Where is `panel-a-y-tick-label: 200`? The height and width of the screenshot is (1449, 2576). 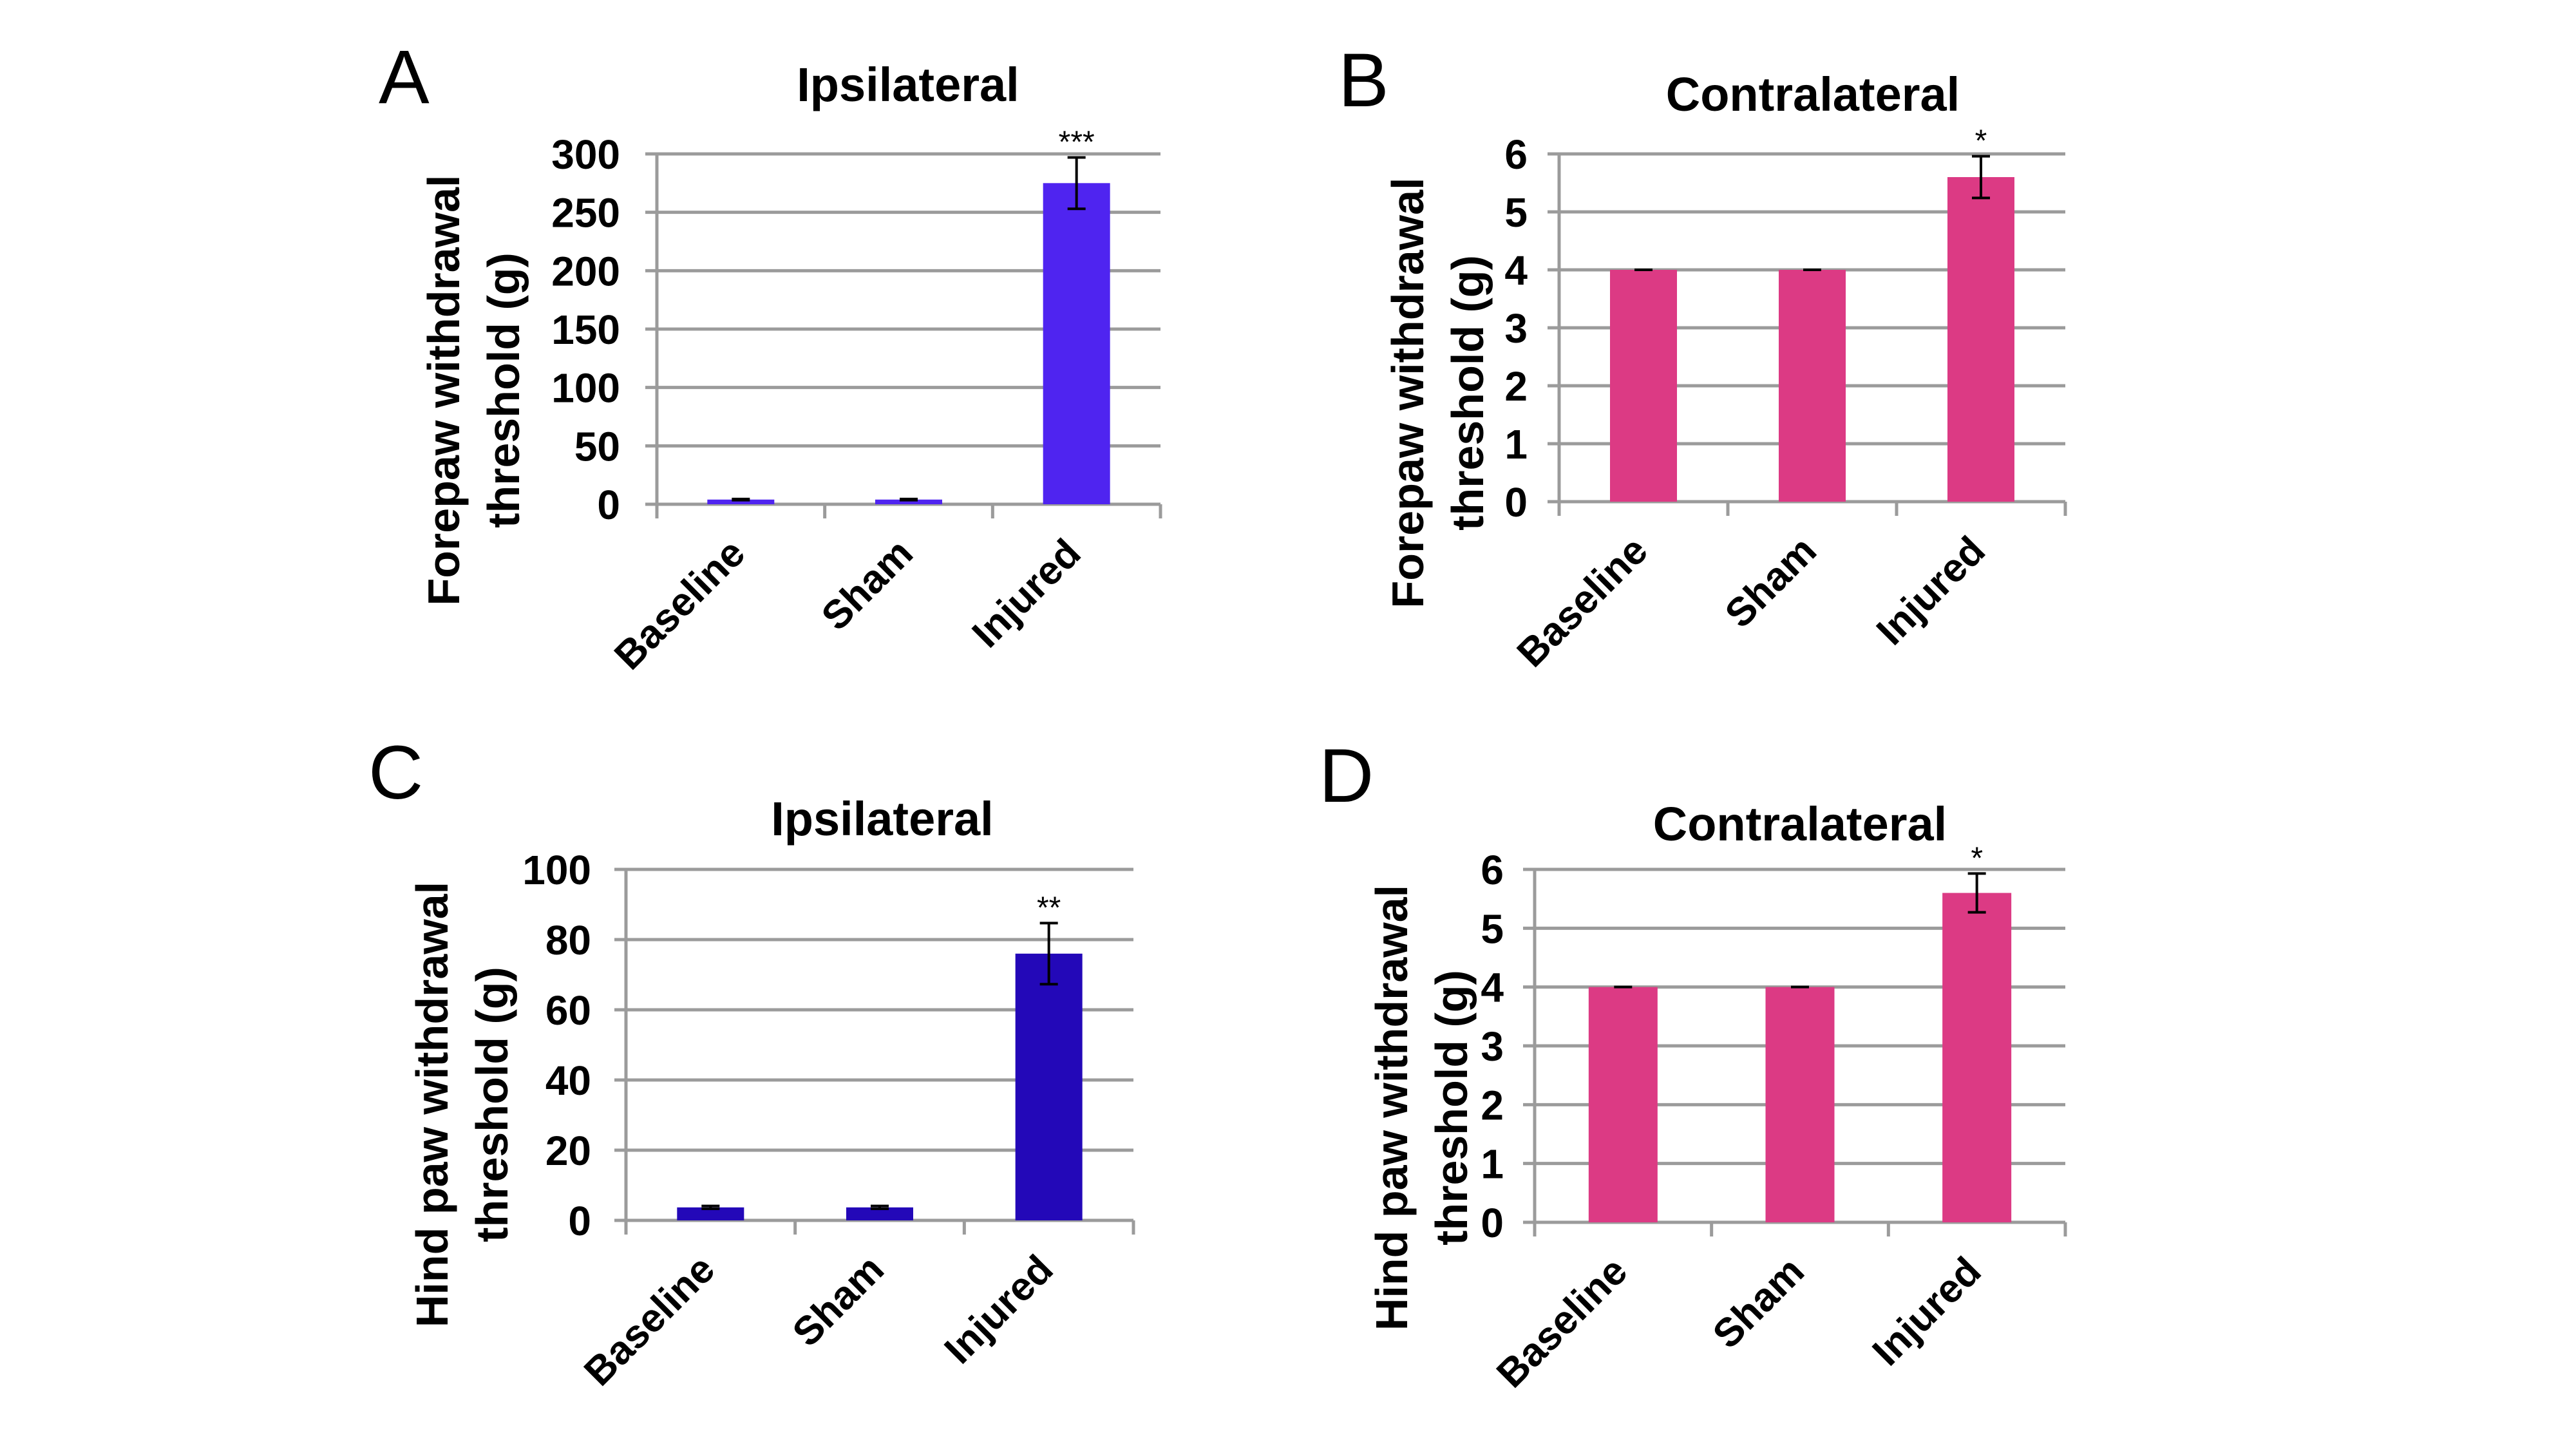 panel-a-y-tick-label: 200 is located at coordinates (586, 271).